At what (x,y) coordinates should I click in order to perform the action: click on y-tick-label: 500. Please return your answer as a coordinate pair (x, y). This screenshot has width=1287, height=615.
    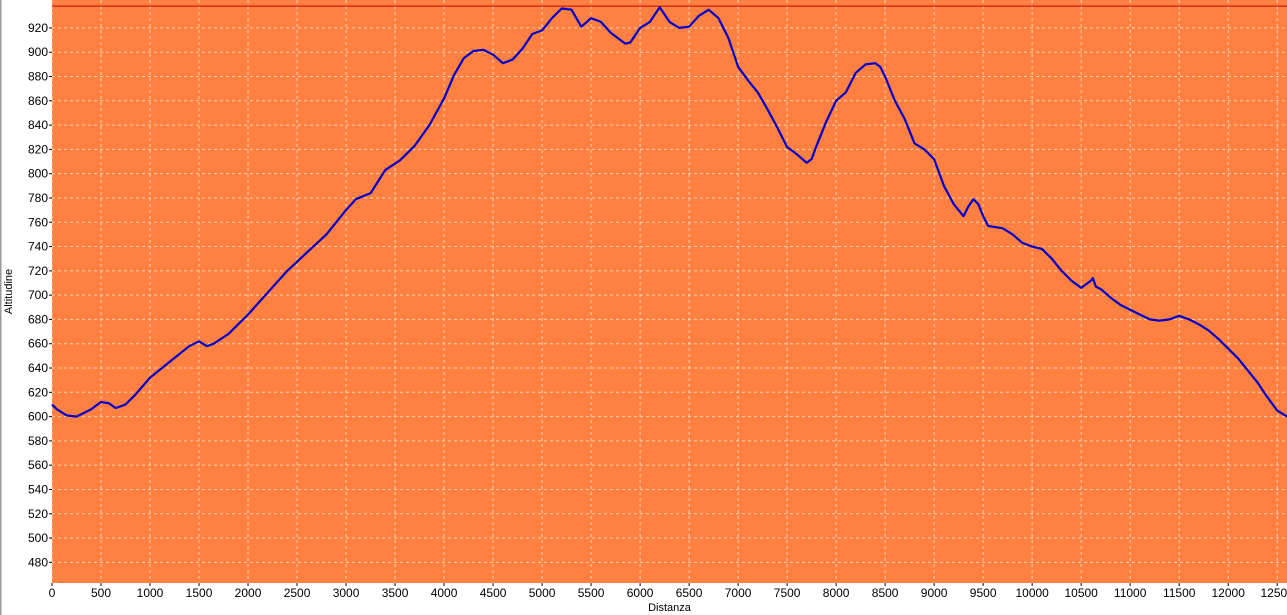
    Looking at the image, I should click on (38, 538).